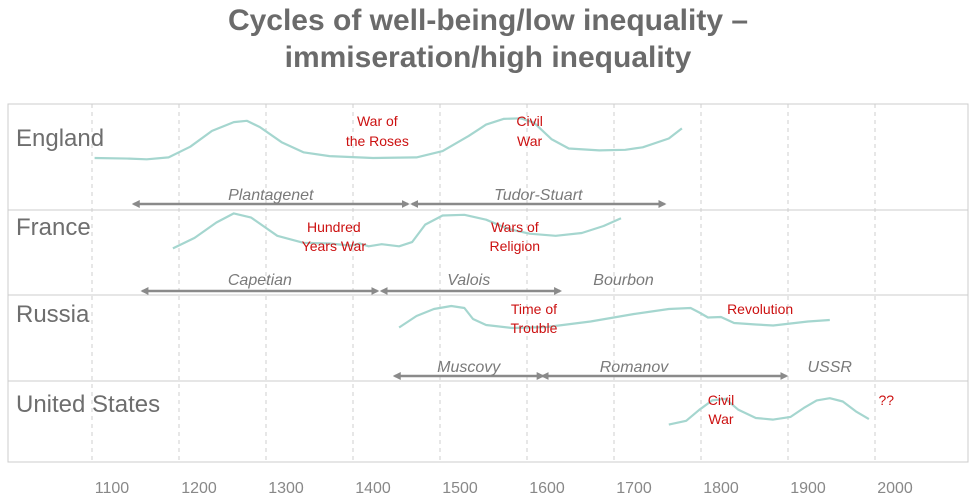 The height and width of the screenshot is (496, 976). Describe the element at coordinates (808, 488) in the screenshot. I see `x-tick-label-1900: 1900` at that location.